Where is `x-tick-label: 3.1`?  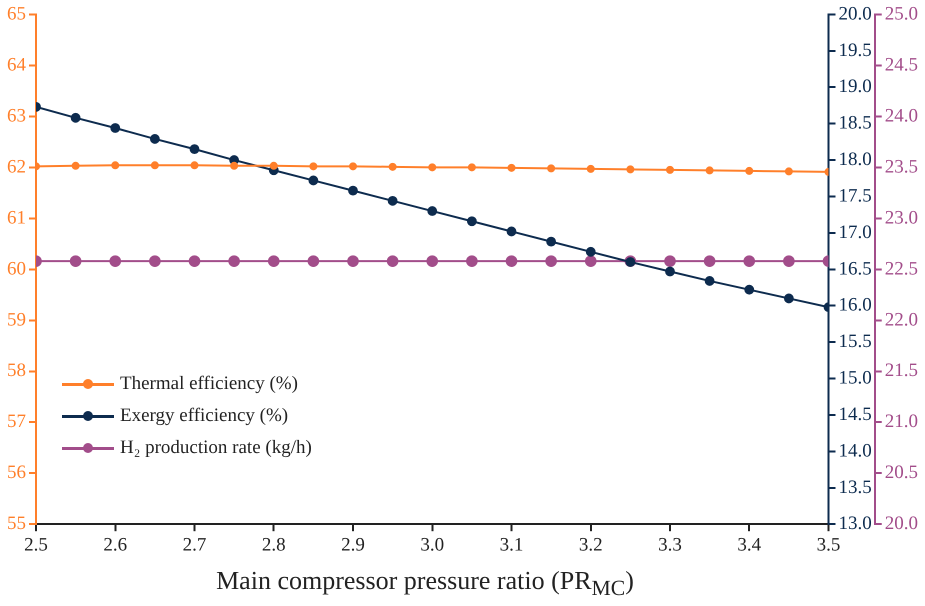
x-tick-label: 3.1 is located at coordinates (512, 545).